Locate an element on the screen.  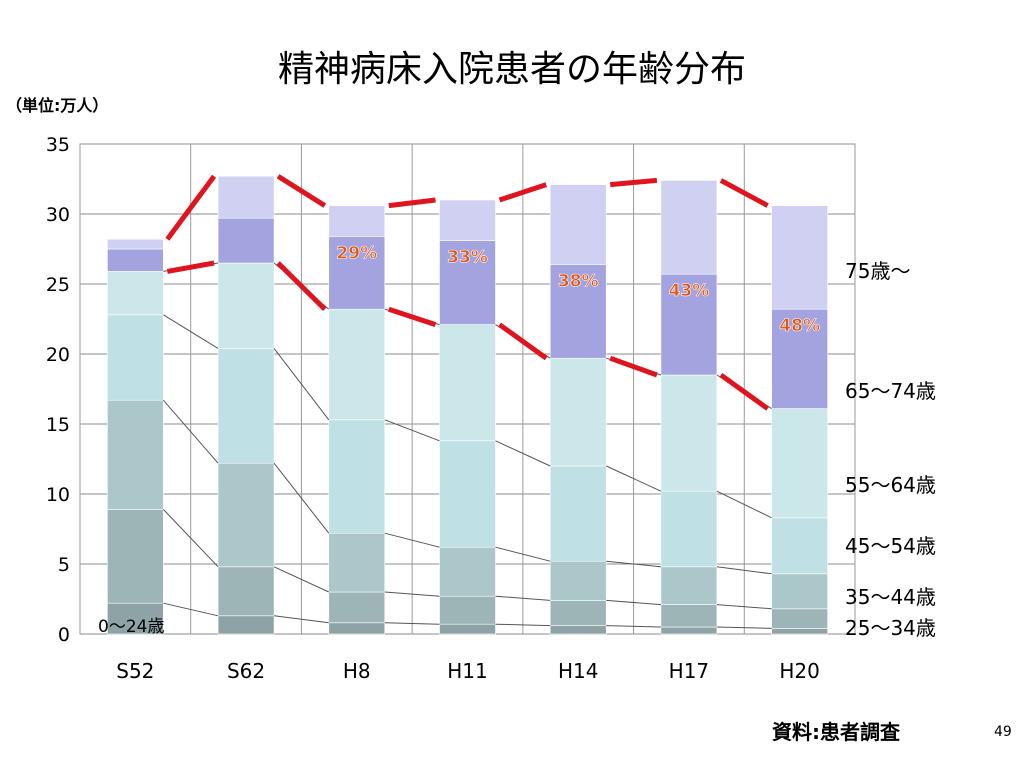
x-tick-label: H17 is located at coordinates (689, 671).